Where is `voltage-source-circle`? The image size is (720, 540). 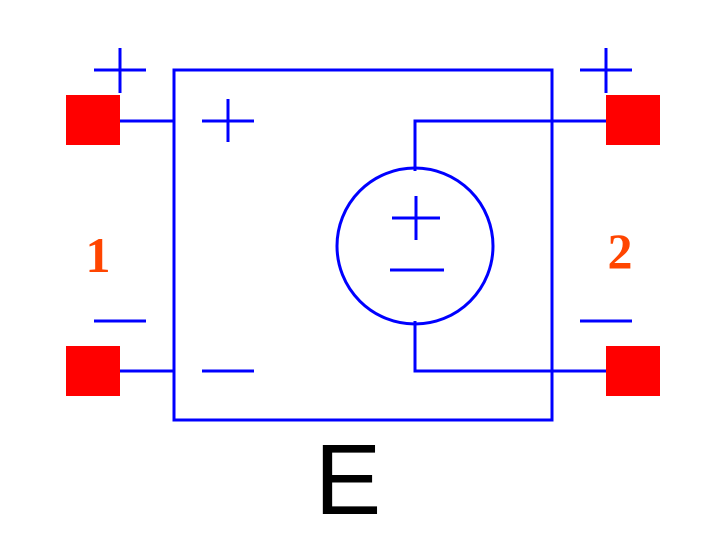 voltage-source-circle is located at coordinates (415, 246).